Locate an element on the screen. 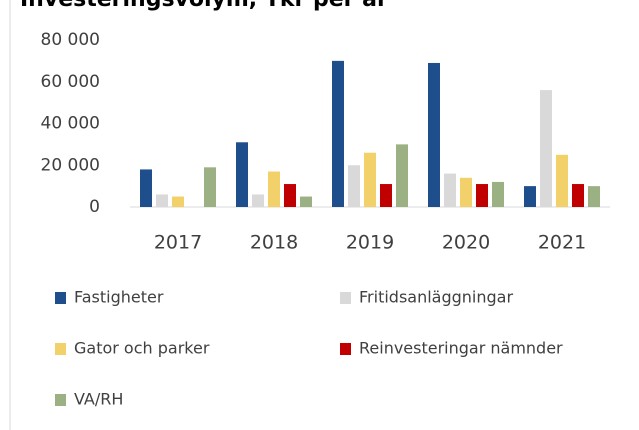  y-tick-label: 20 000 is located at coordinates (70, 165).